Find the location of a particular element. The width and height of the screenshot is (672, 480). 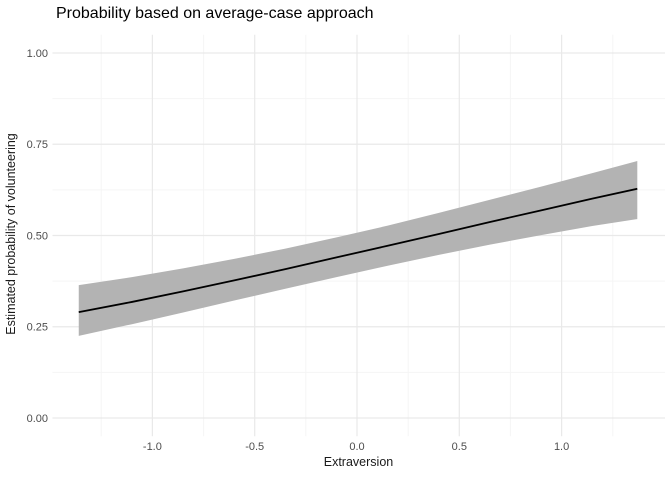

x-tick-label: -0.5 is located at coordinates (254, 447).